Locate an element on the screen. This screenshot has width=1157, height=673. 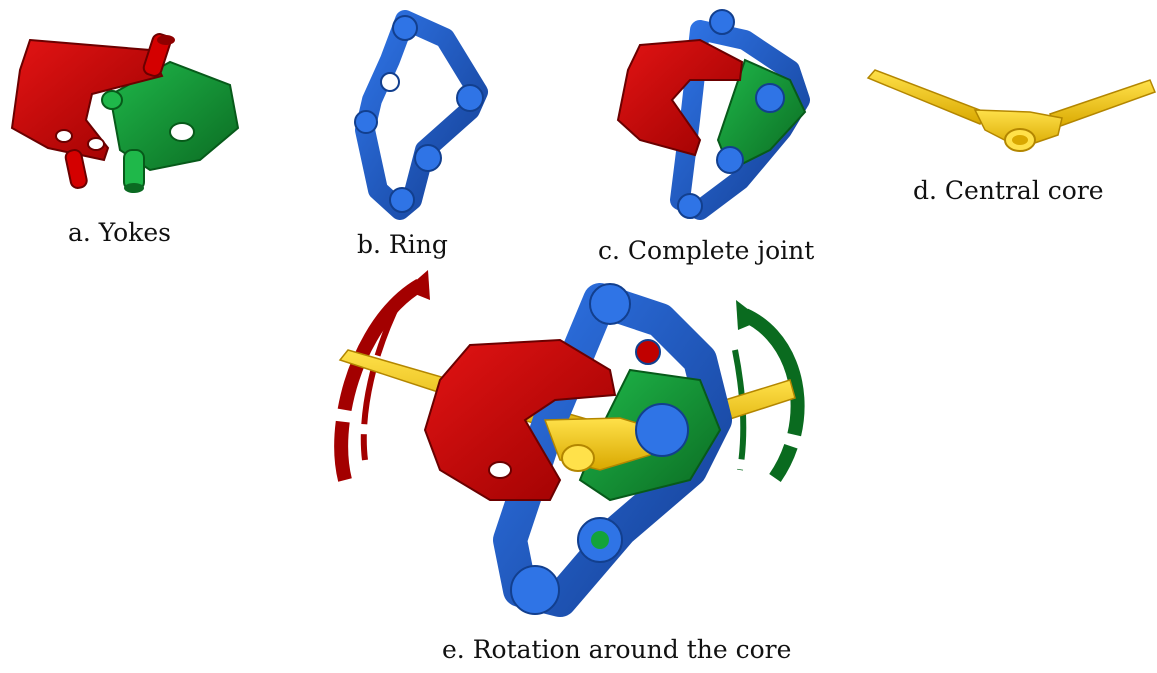
yokes-illustration is located at coordinates (125, 113).